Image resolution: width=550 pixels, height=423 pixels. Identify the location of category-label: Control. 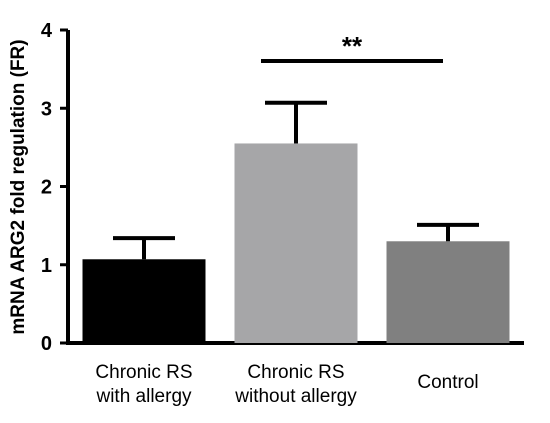
(447, 382).